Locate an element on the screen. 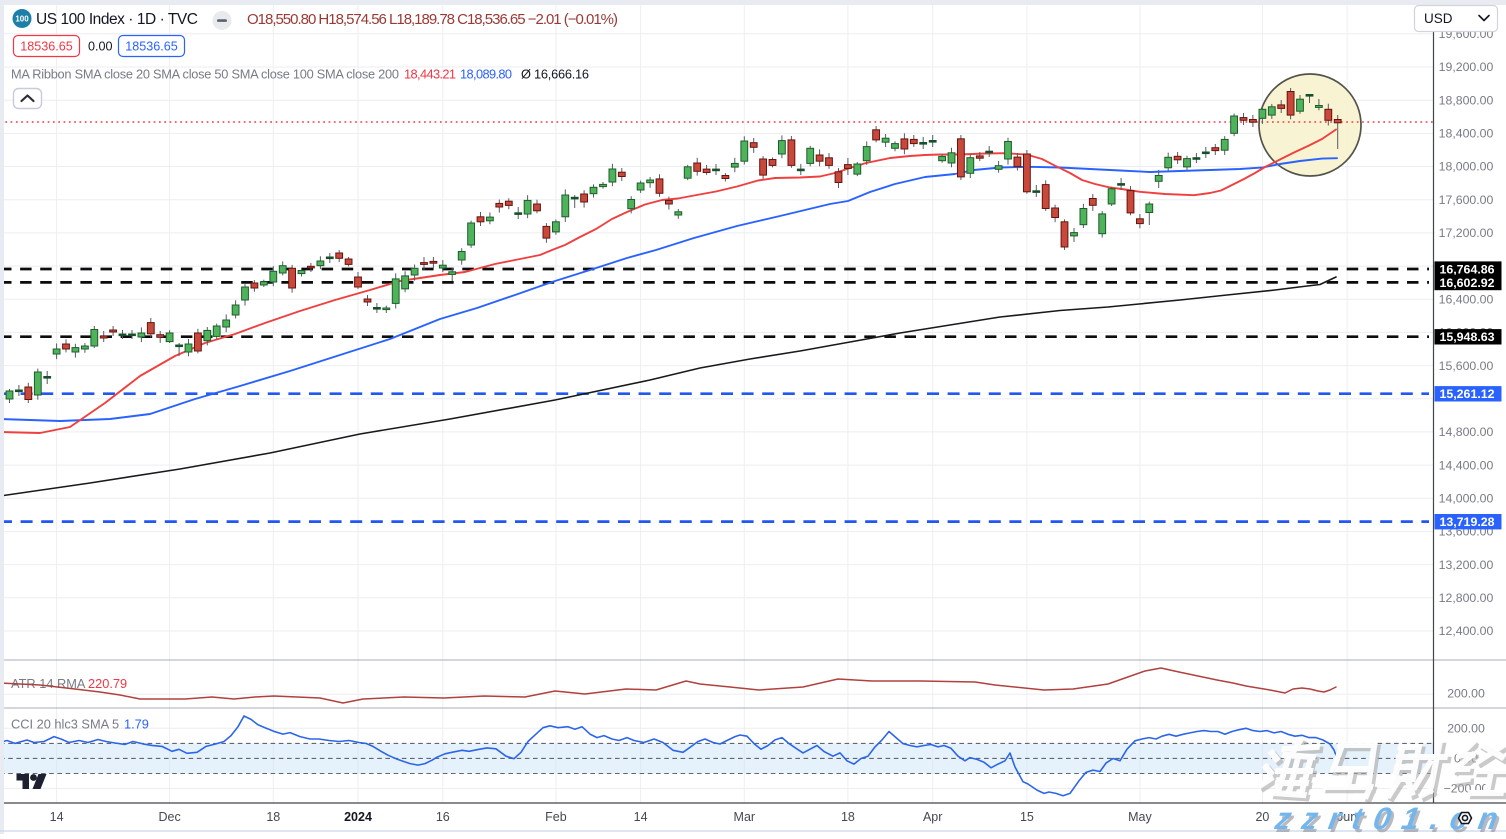 Image resolution: width=1506 pixels, height=839 pixels. svg-text: 15,600.00 is located at coordinates (1466, 366).